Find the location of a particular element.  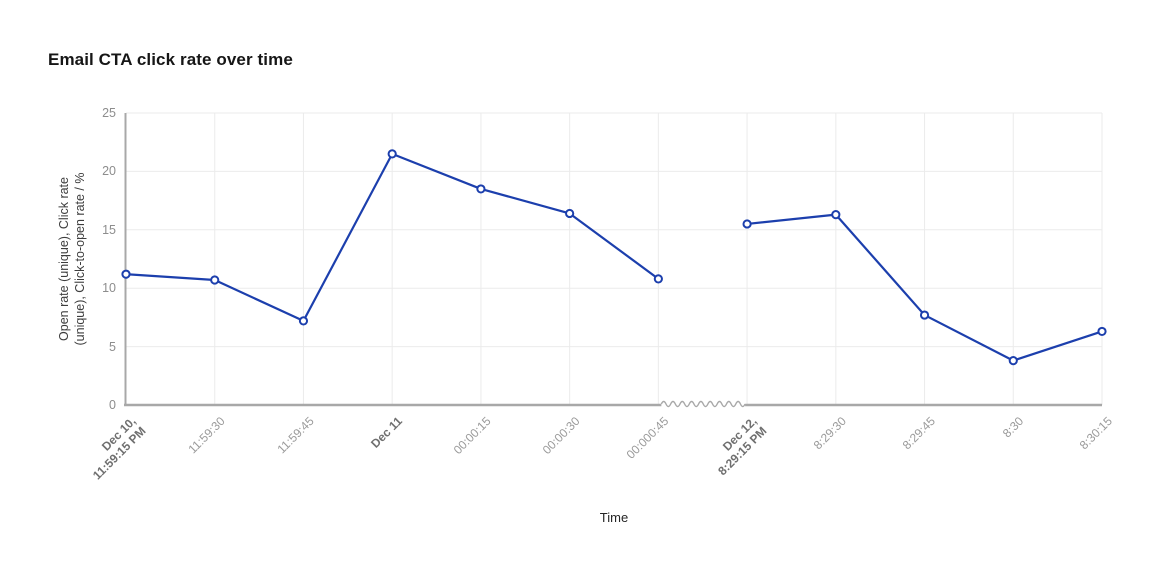

y-tick-label: 0 is located at coordinates (112, 405).